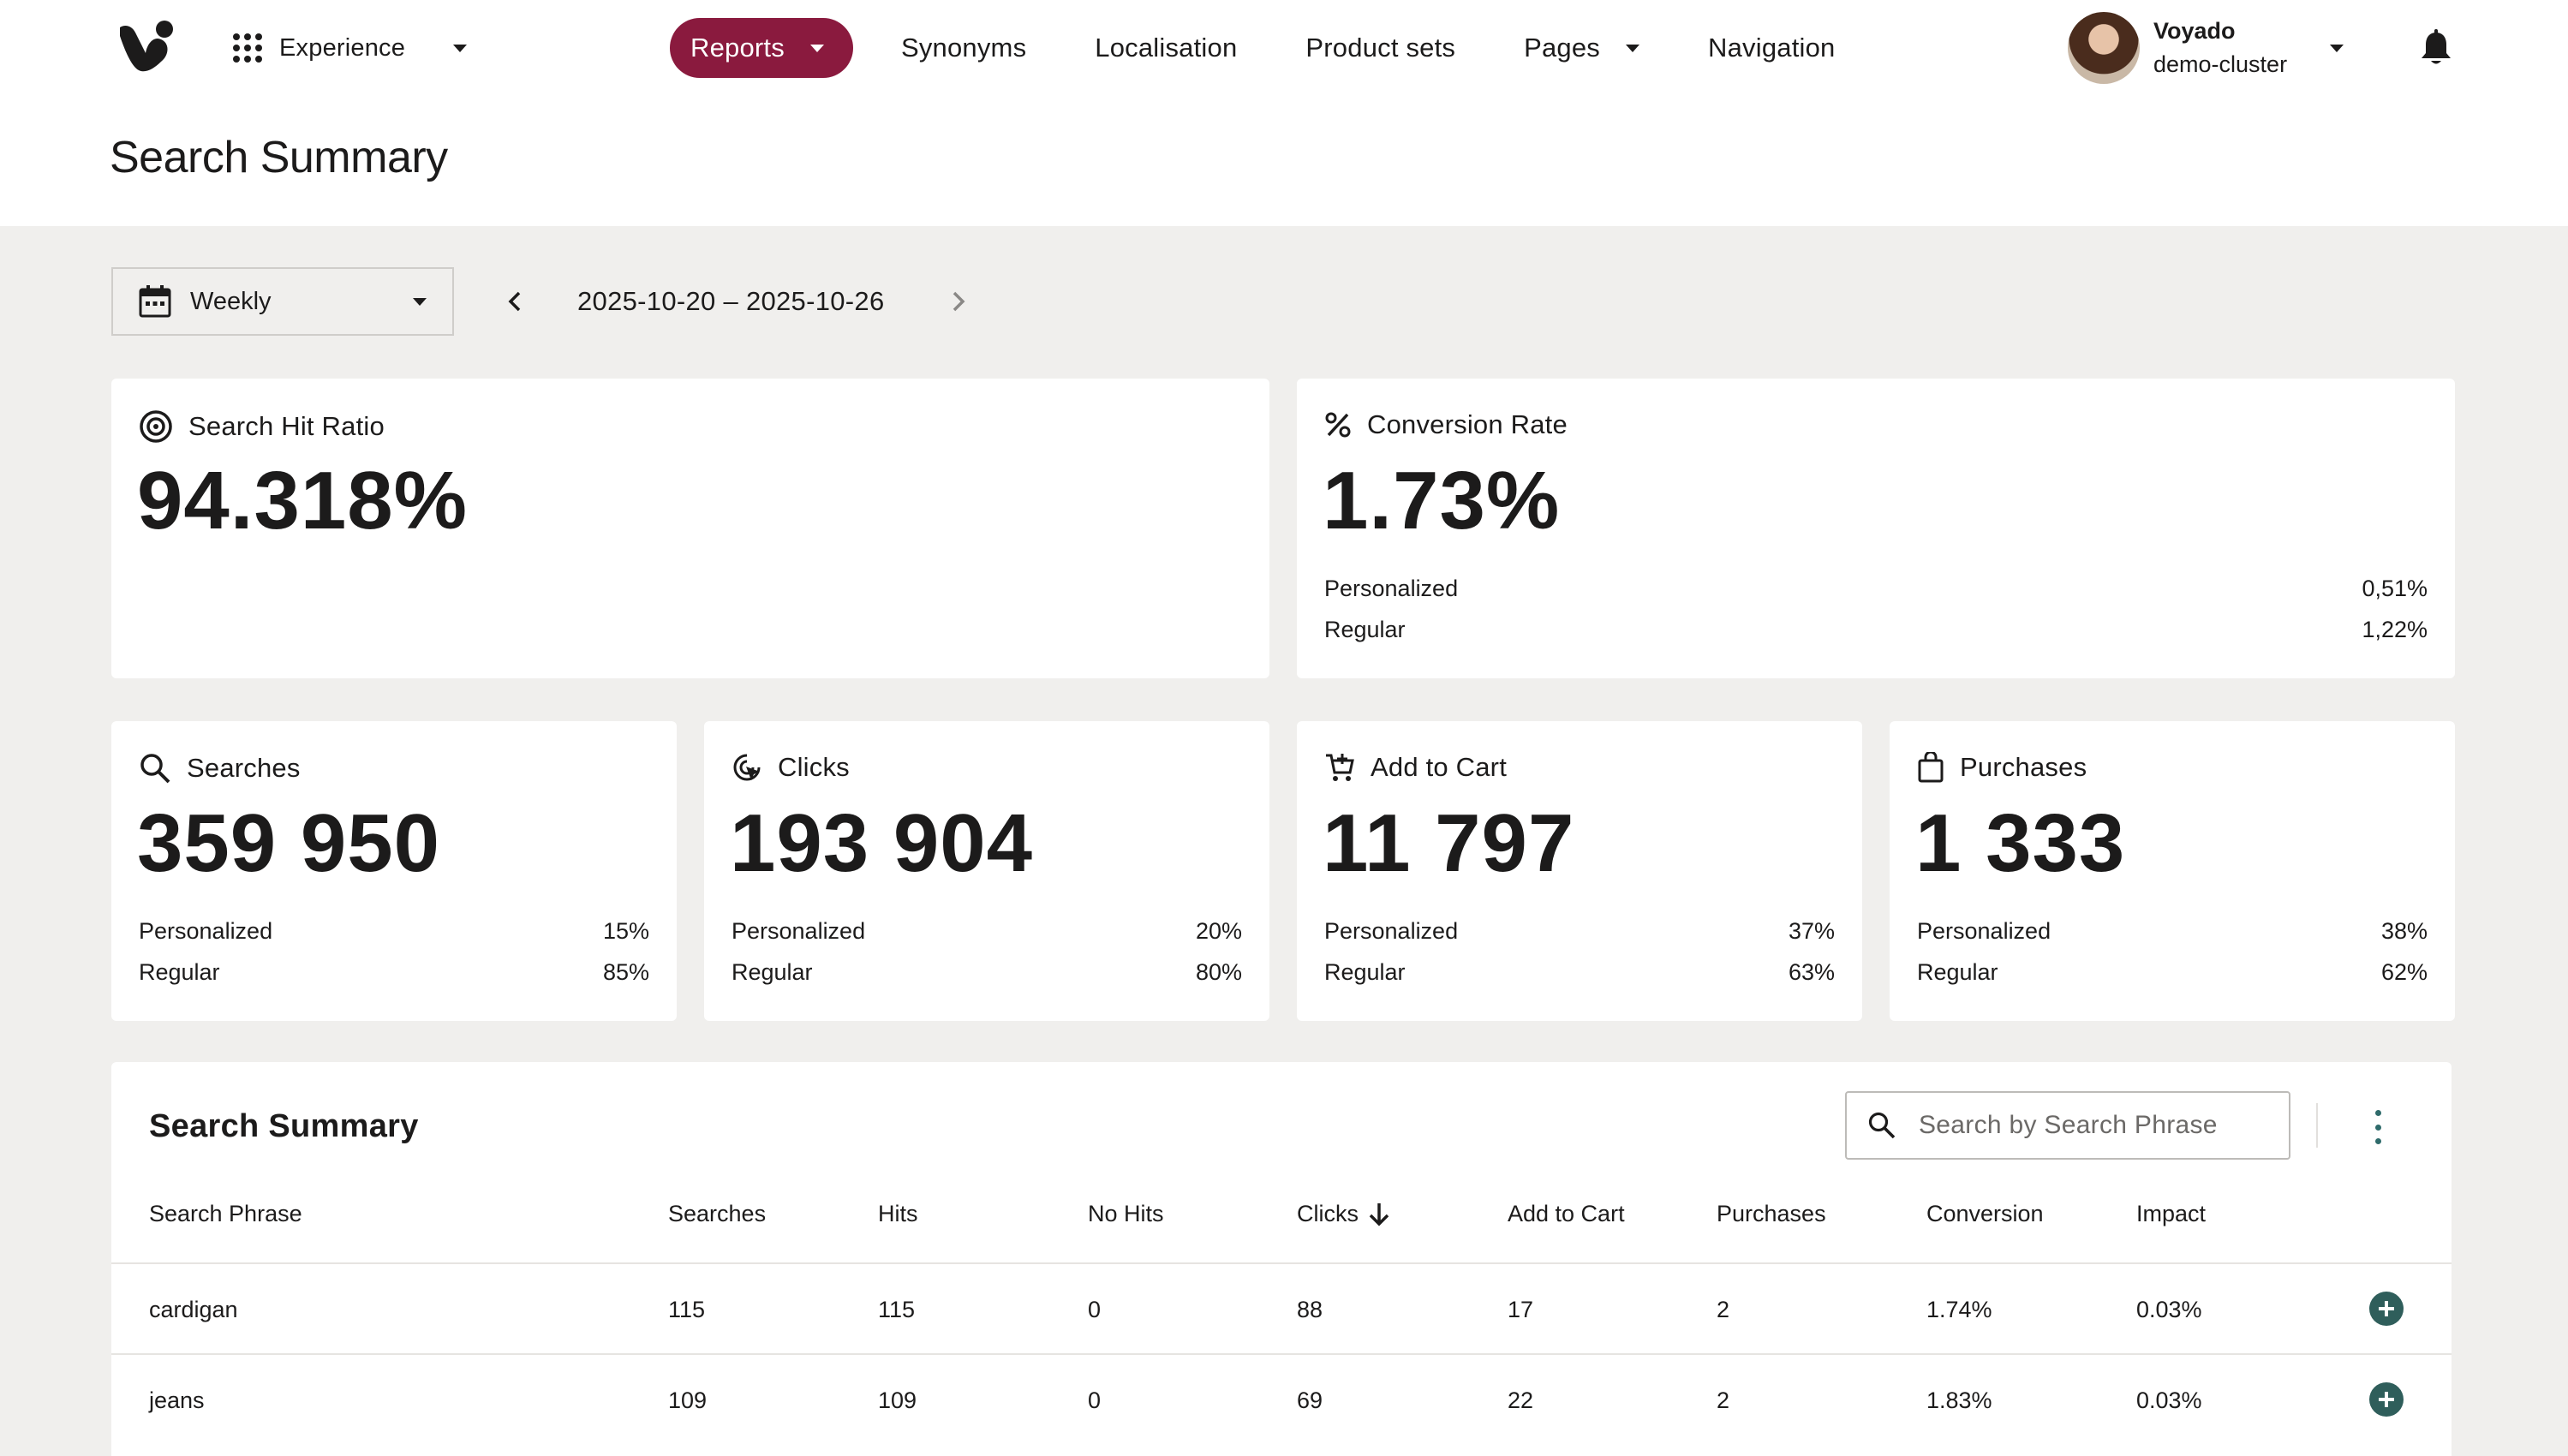 This screenshot has width=2568, height=1456. I want to click on kpi-row-personalized: Personalized 38%, so click(2173, 931).